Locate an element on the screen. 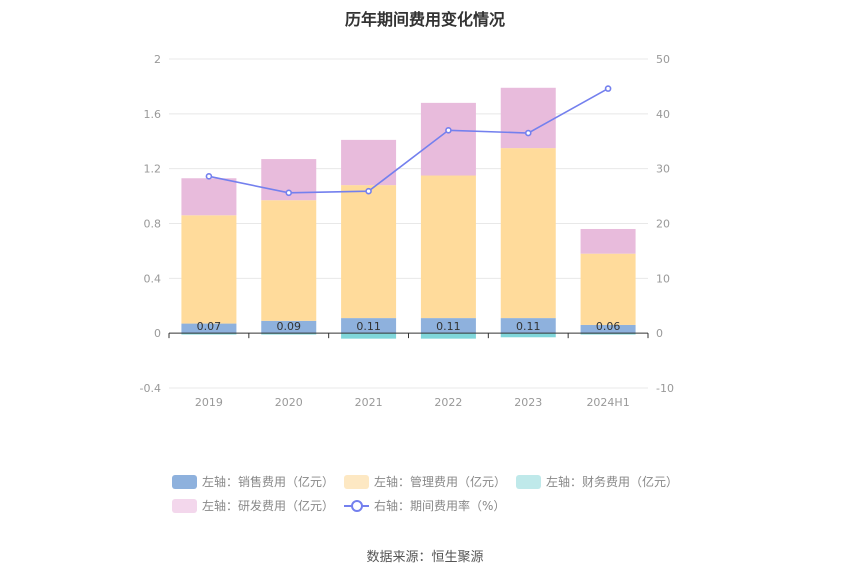 The width and height of the screenshot is (850, 575). x-axis-category-label: 2019 is located at coordinates (209, 402).